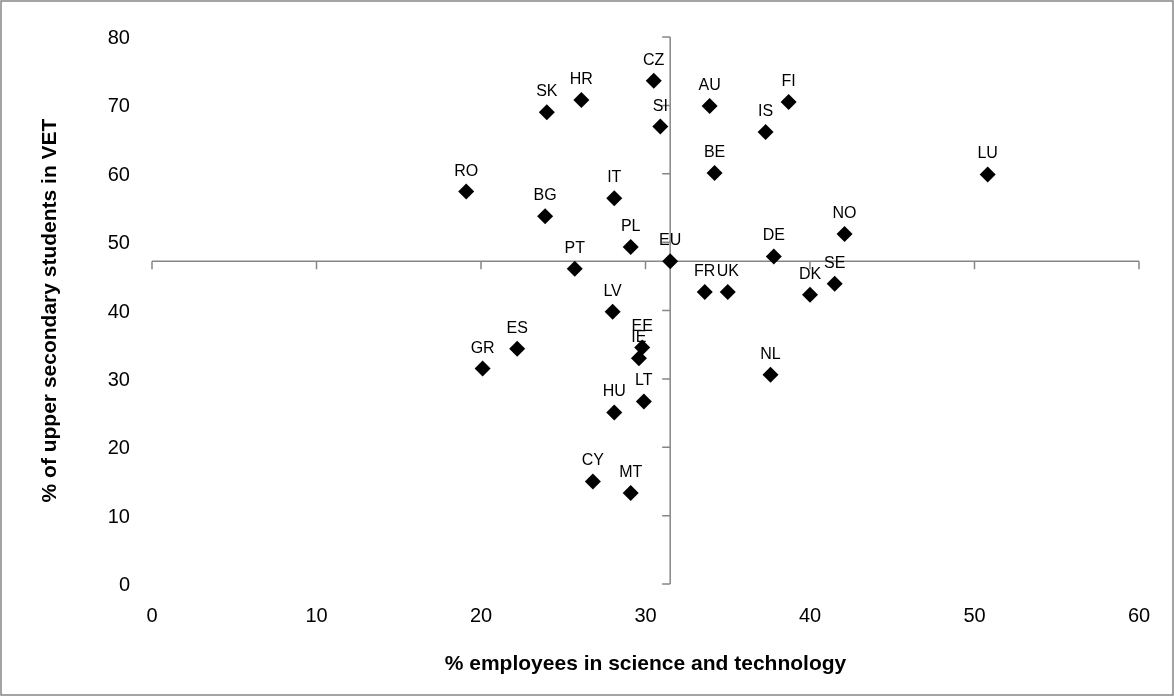  I want to click on series-label: ES, so click(517, 327).